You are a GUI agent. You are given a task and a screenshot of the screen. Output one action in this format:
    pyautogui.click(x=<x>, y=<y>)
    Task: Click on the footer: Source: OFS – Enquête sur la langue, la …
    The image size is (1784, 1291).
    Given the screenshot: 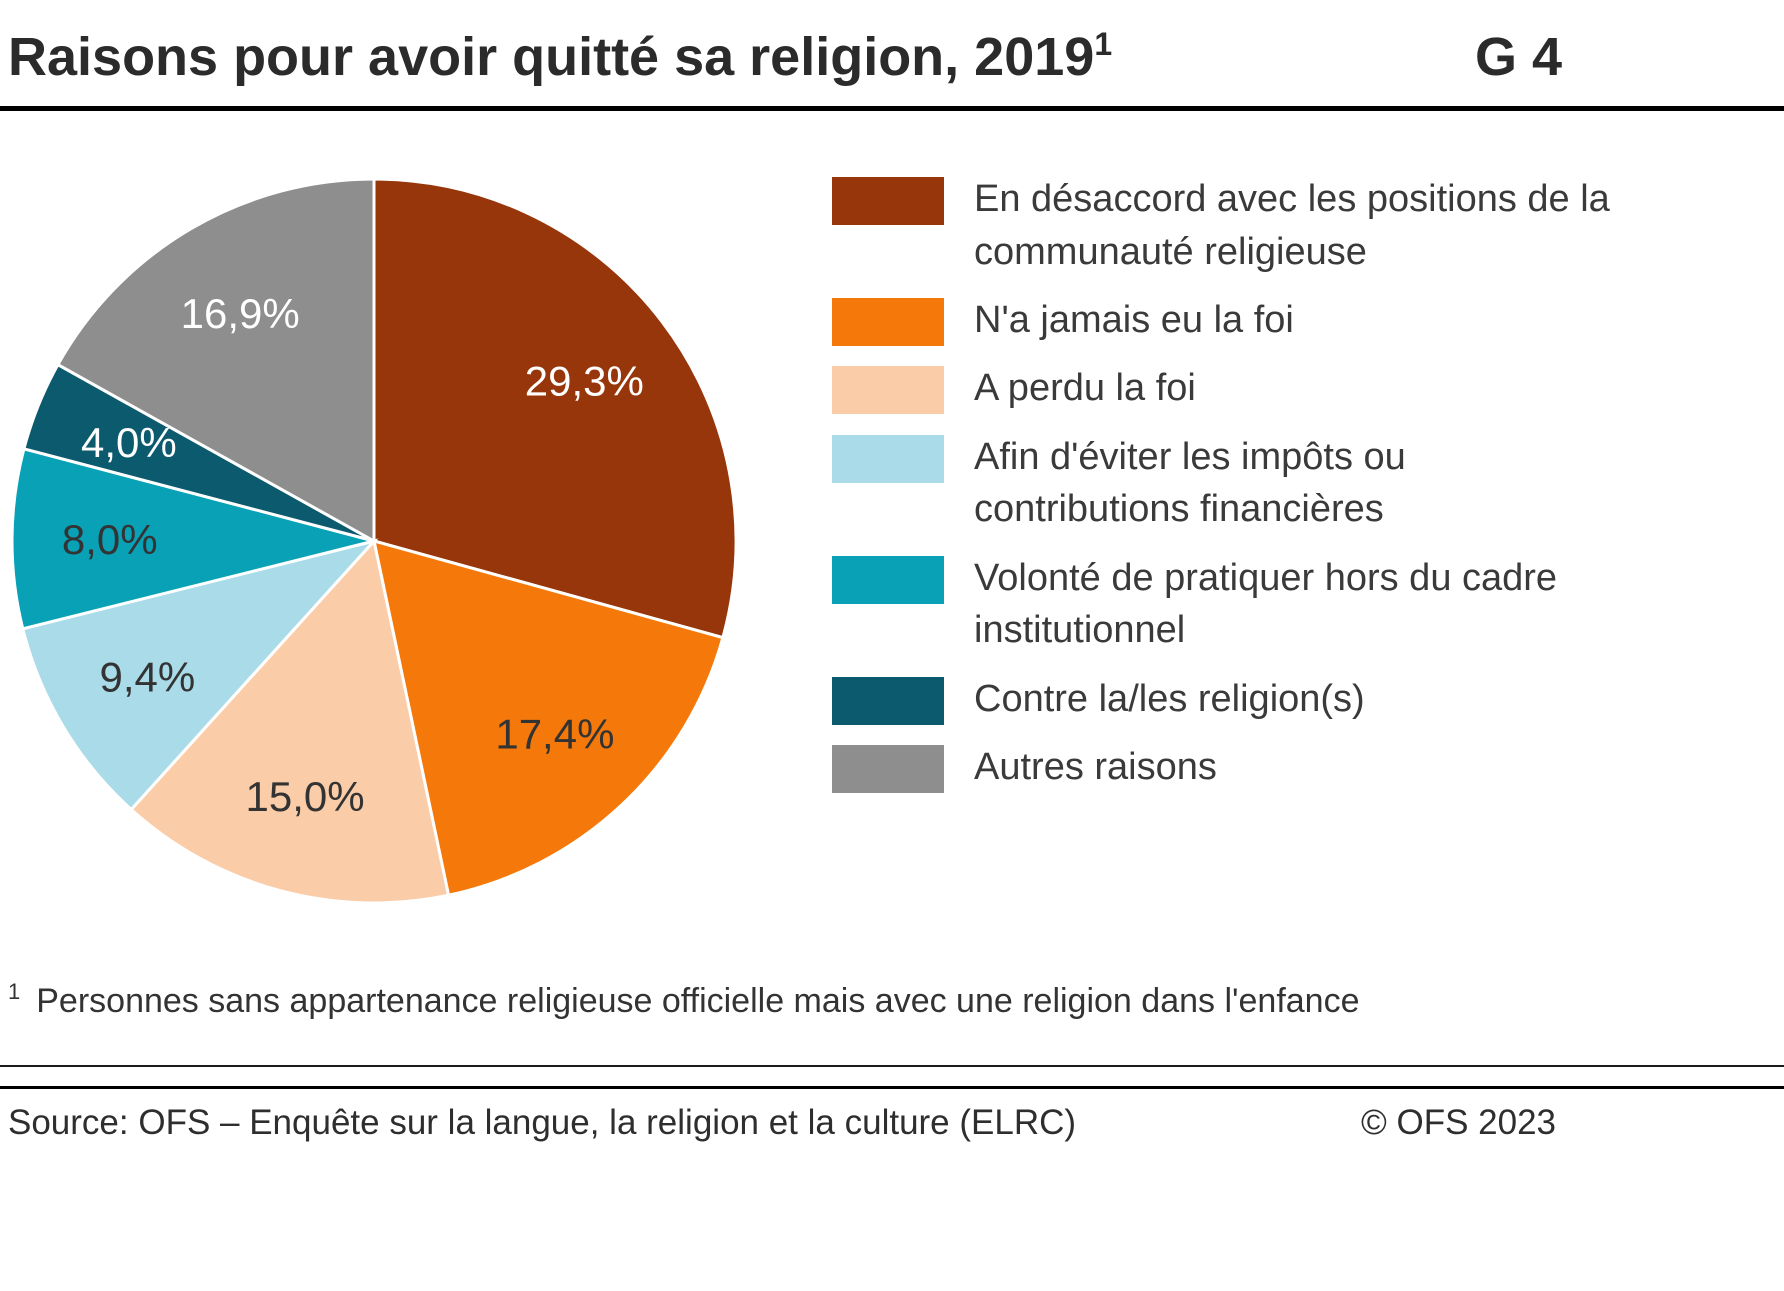 What is the action you would take?
    pyautogui.click(x=892, y=1116)
    